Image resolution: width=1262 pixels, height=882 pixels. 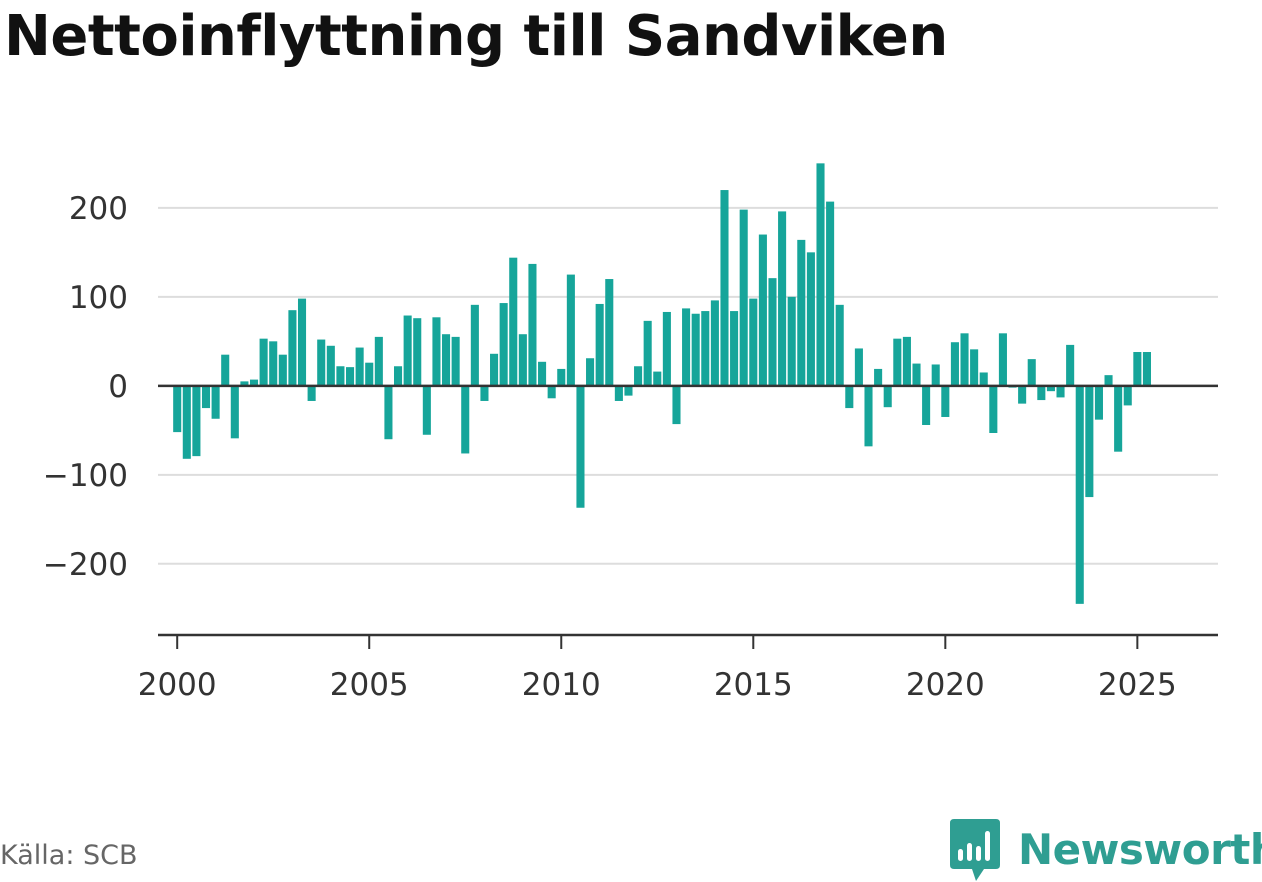 What do you see at coordinates (118, 387) in the screenshot?
I see `y-tick-label: 0` at bounding box center [118, 387].